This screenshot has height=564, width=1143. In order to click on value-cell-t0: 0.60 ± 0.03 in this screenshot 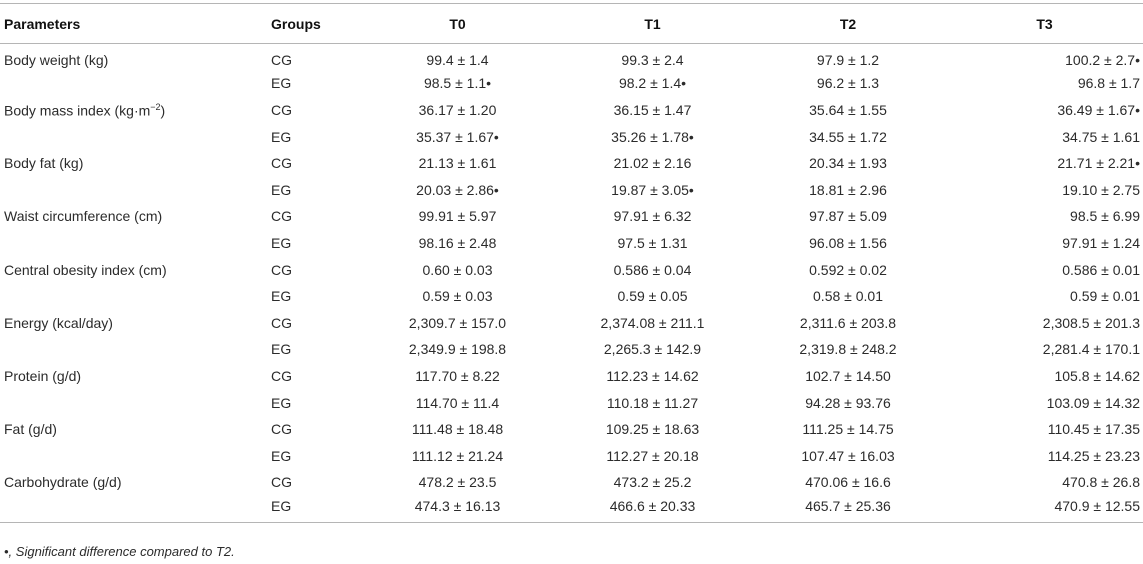, I will do `click(457, 269)`.